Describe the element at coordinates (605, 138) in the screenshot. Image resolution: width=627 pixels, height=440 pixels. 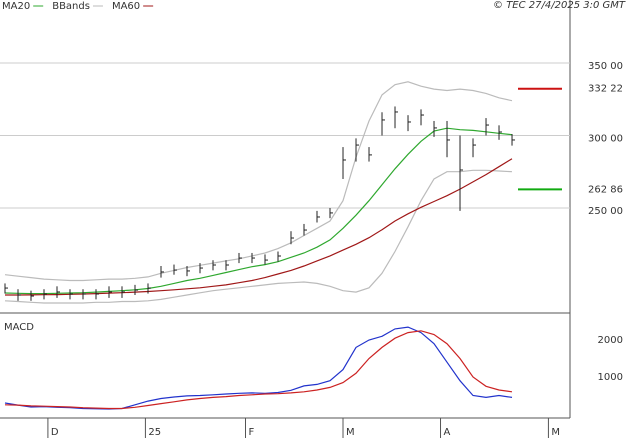
I see `y-tick-label: 300 00` at that location.